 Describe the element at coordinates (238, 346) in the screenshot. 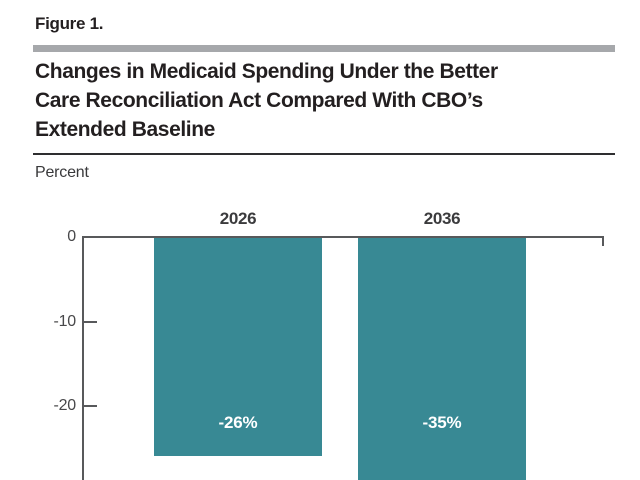

I see `bar-2026` at that location.